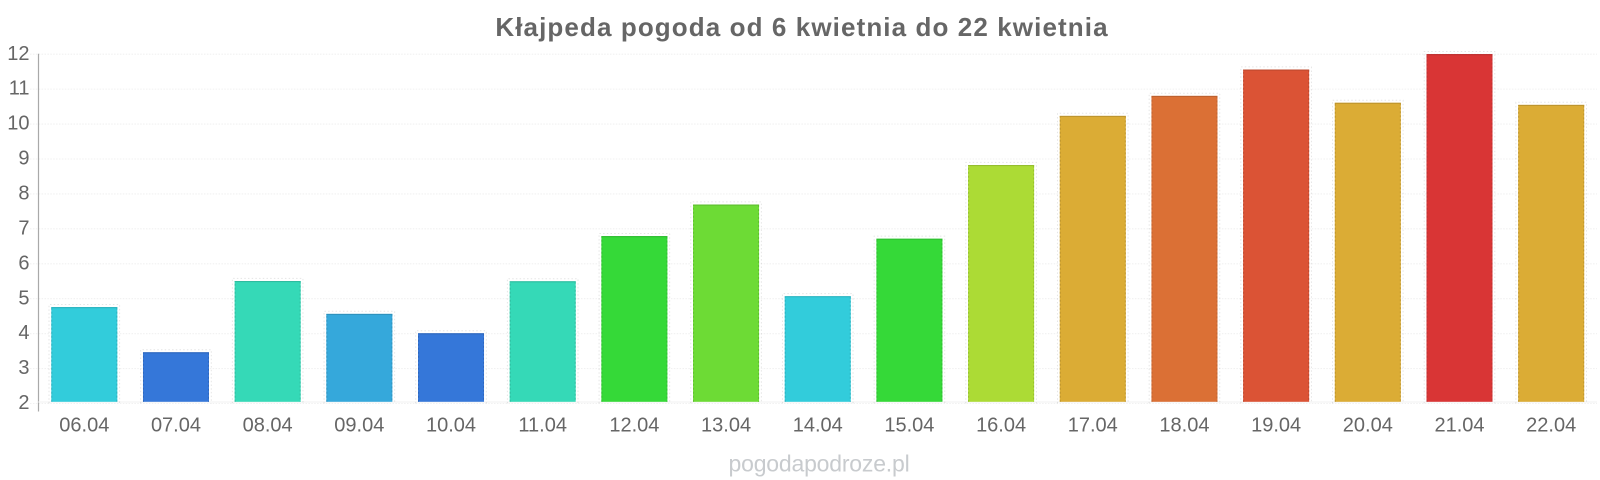 This screenshot has width=1600, height=480. Describe the element at coordinates (18, 54) in the screenshot. I see `svg-text: 12` at that location.